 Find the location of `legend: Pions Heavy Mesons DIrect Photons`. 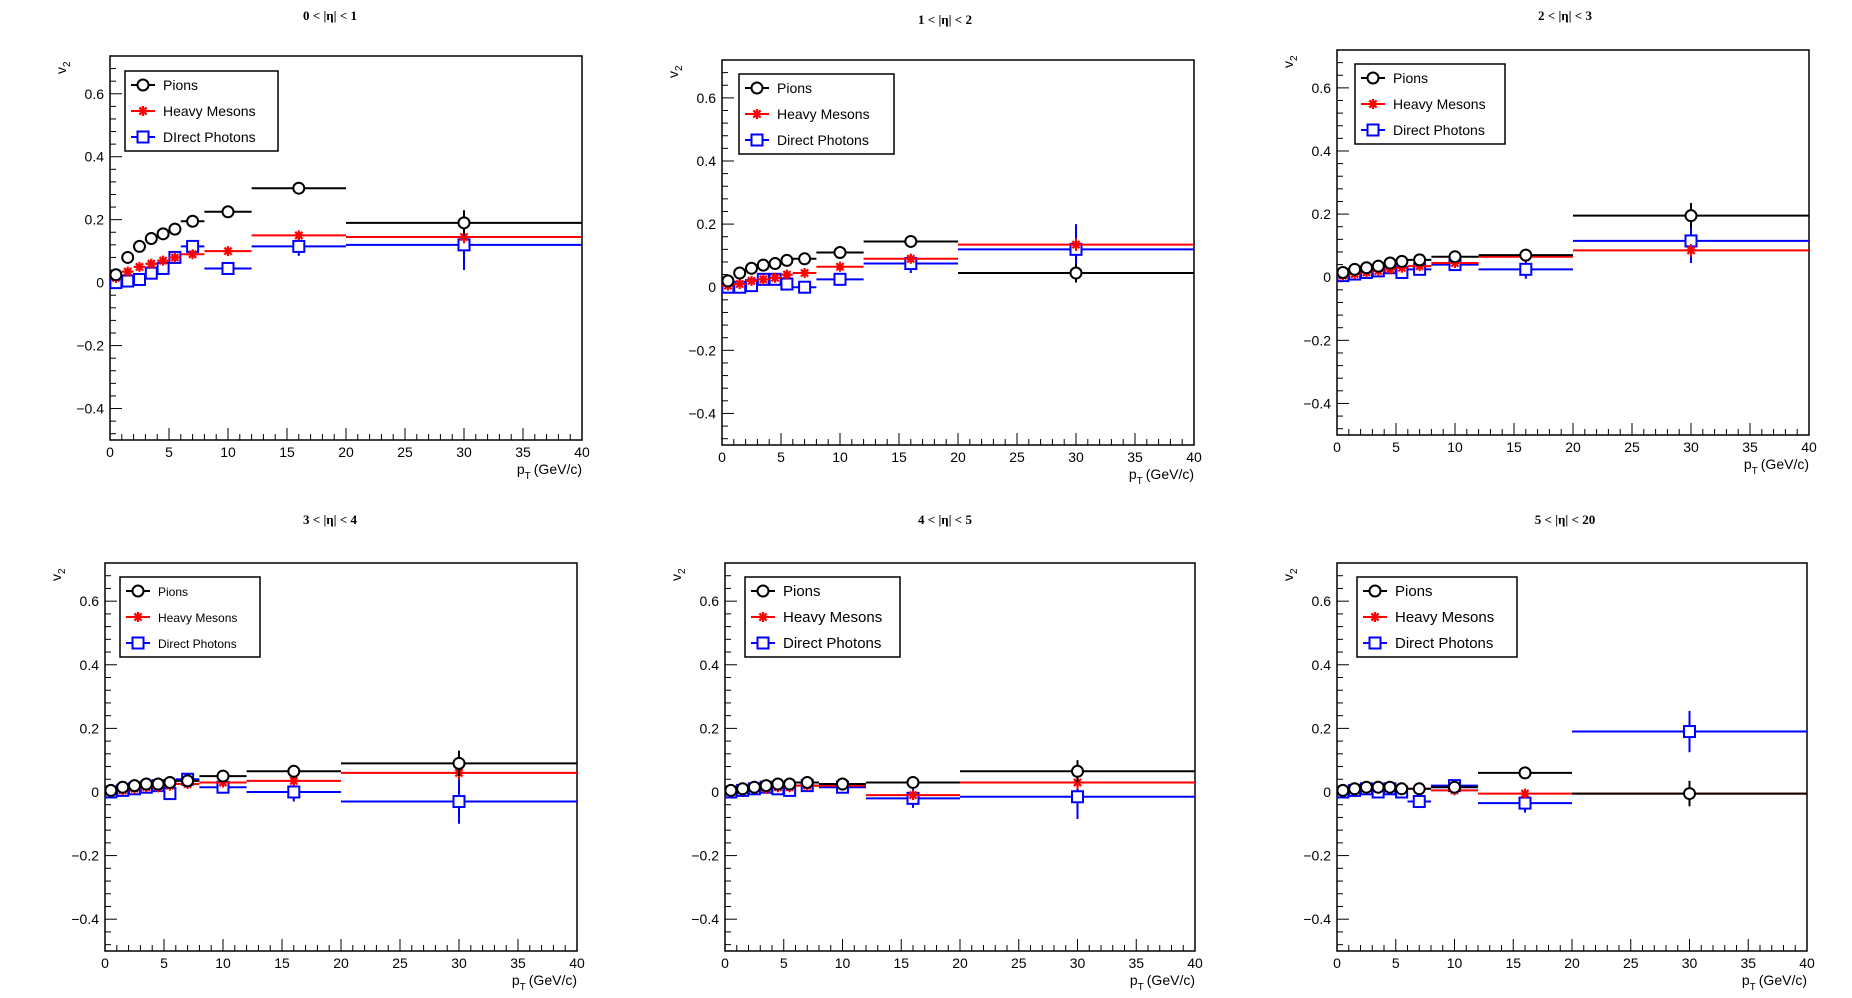

legend: Pions Heavy Mesons DIrect Photons is located at coordinates (201, 111).